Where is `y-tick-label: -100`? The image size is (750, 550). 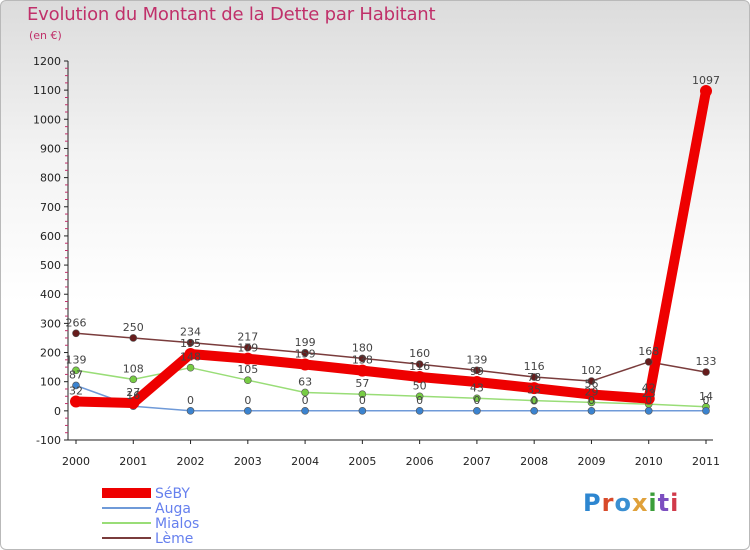 y-tick-label: -100 is located at coordinates (48, 440).